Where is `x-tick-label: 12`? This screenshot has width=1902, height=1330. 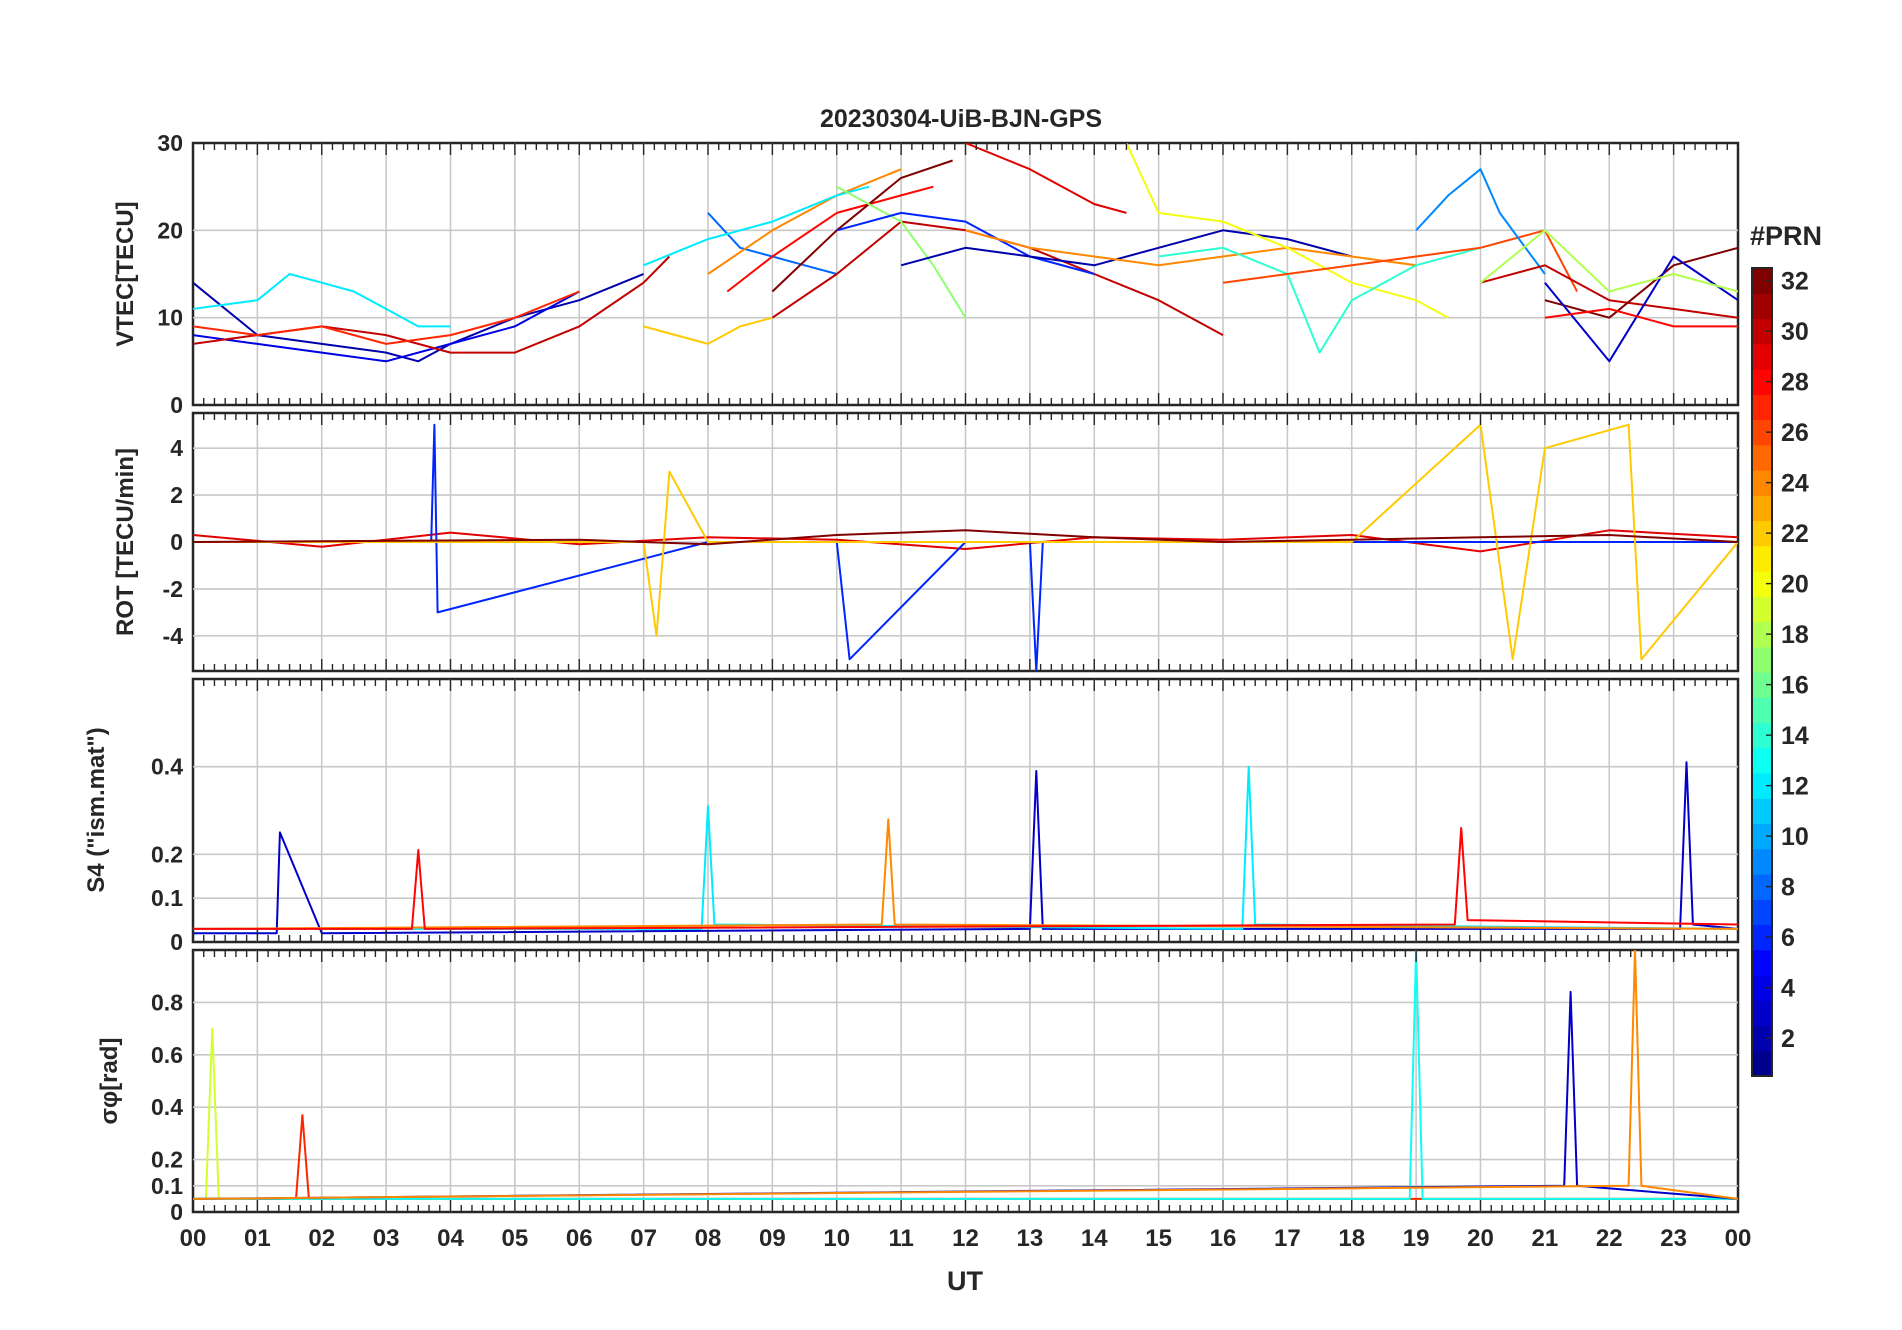 x-tick-label: 12 is located at coordinates (965, 1238).